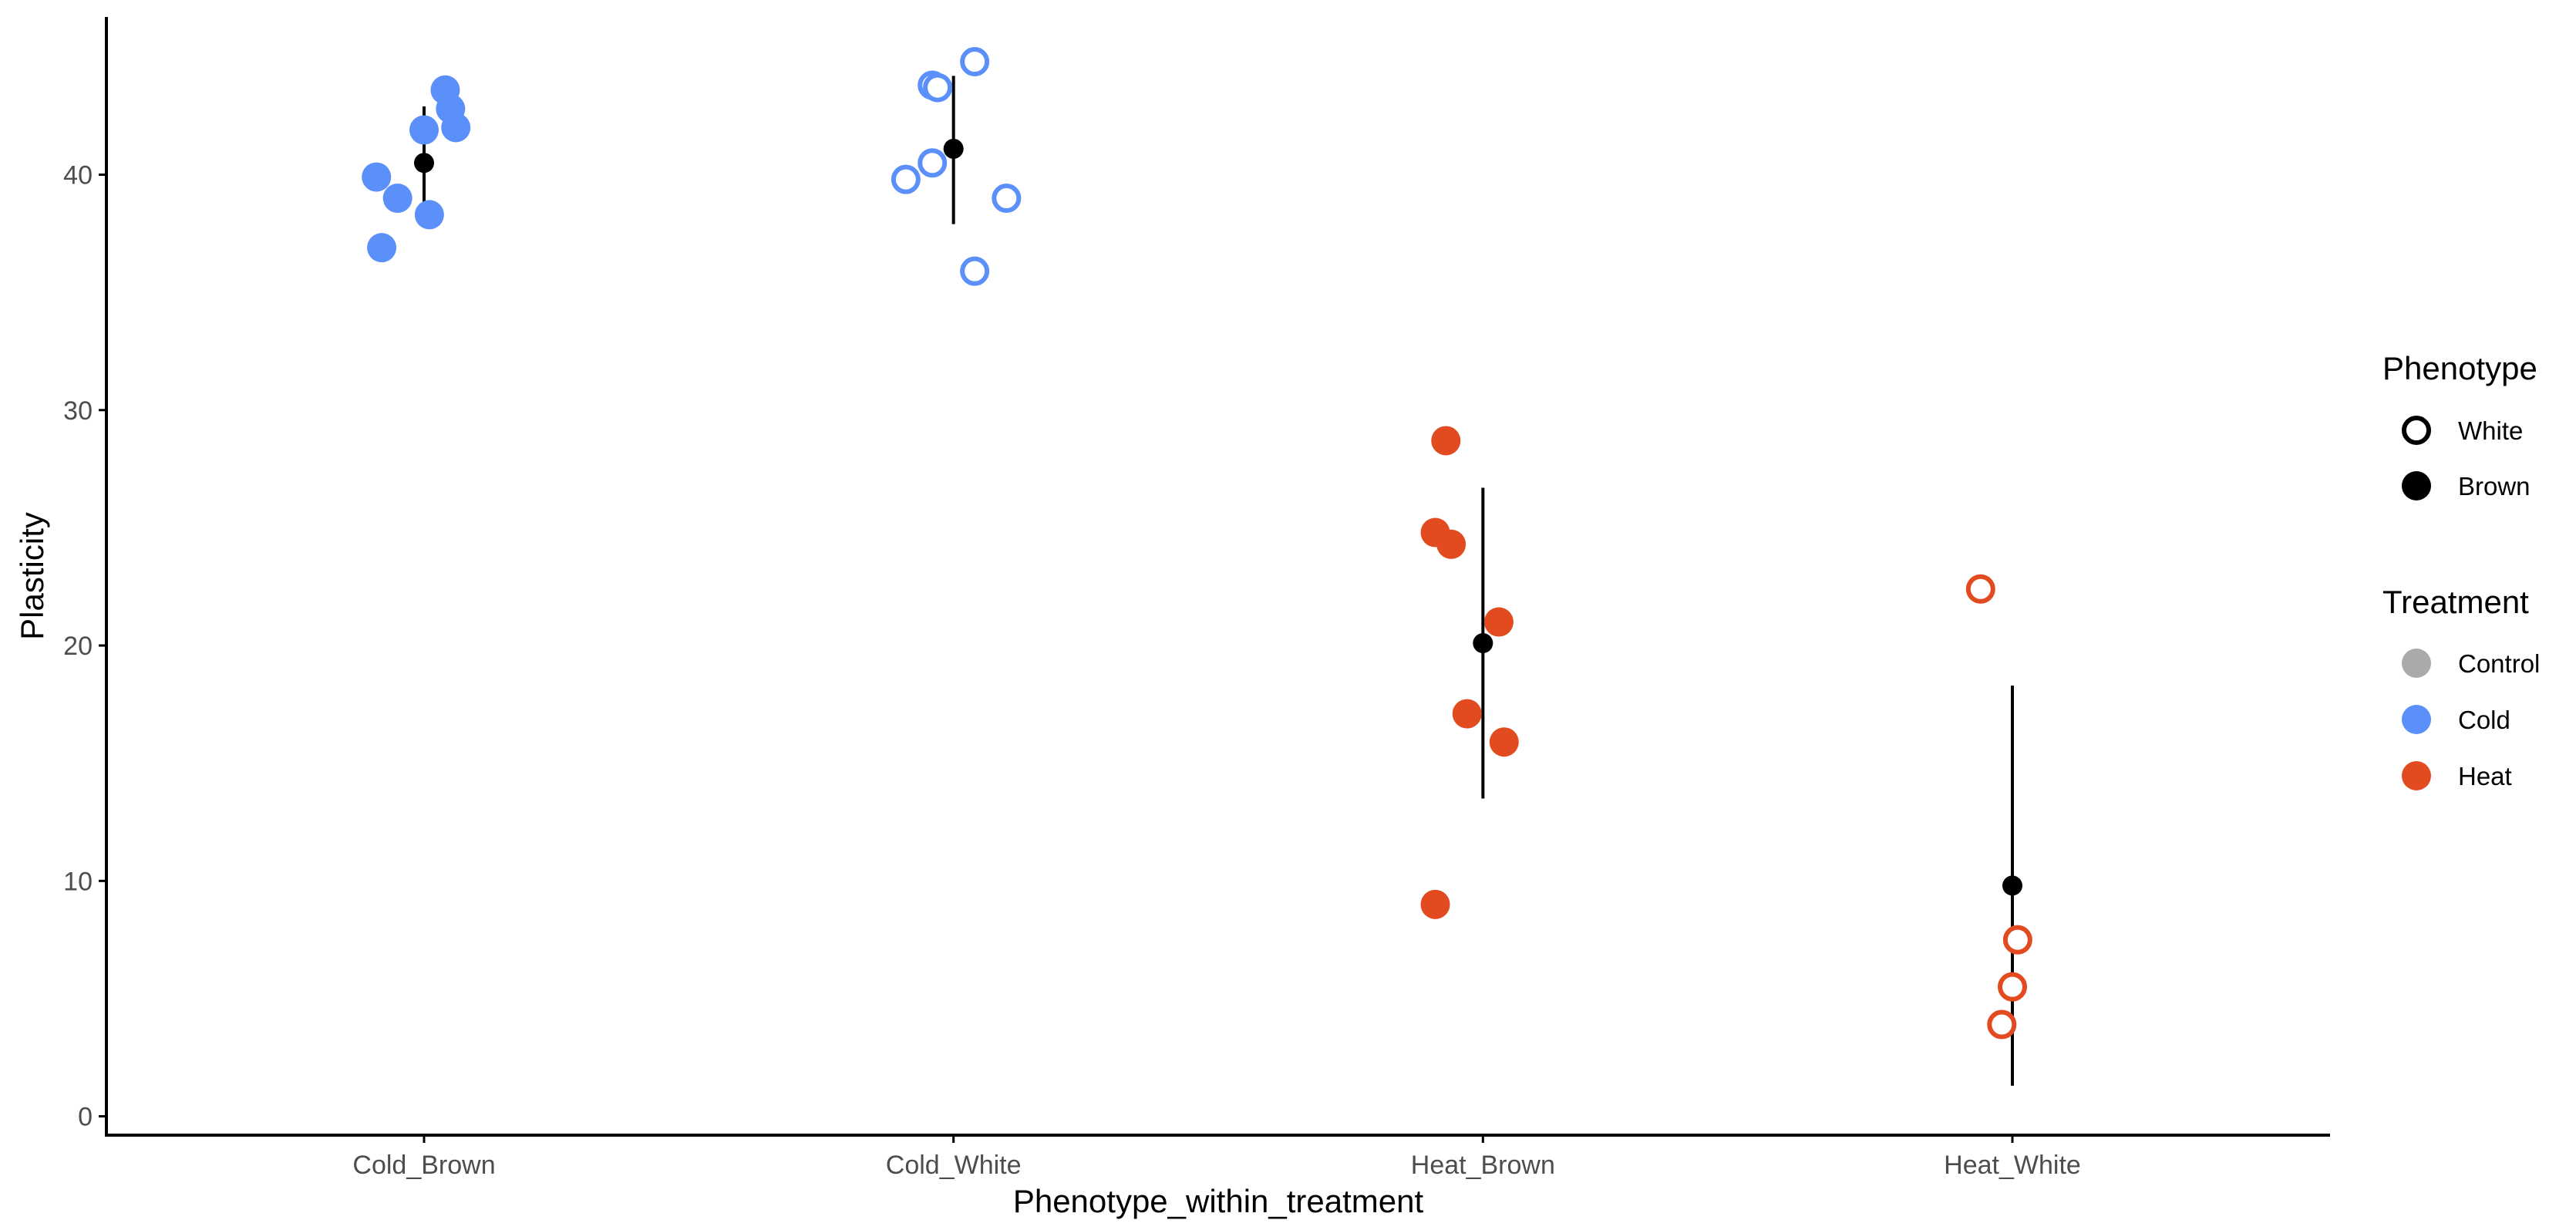 The height and width of the screenshot is (1230, 2576). What do you see at coordinates (1483, 1165) in the screenshot?
I see `x-tick-label: Heat_Brown` at bounding box center [1483, 1165].